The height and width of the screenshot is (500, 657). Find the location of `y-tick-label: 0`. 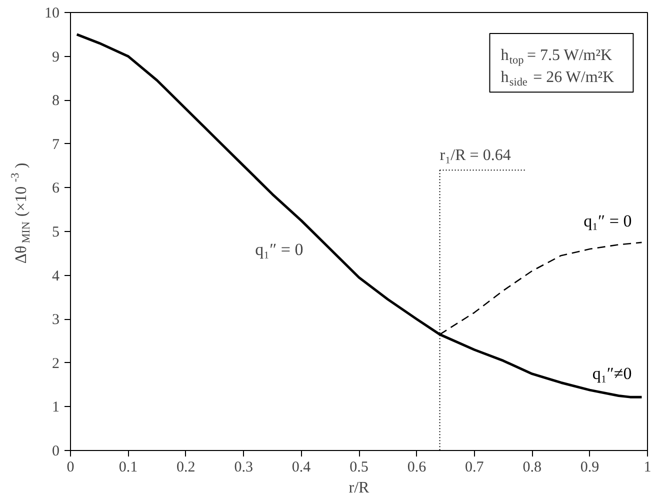

y-tick-label: 0 is located at coordinates (56, 452).